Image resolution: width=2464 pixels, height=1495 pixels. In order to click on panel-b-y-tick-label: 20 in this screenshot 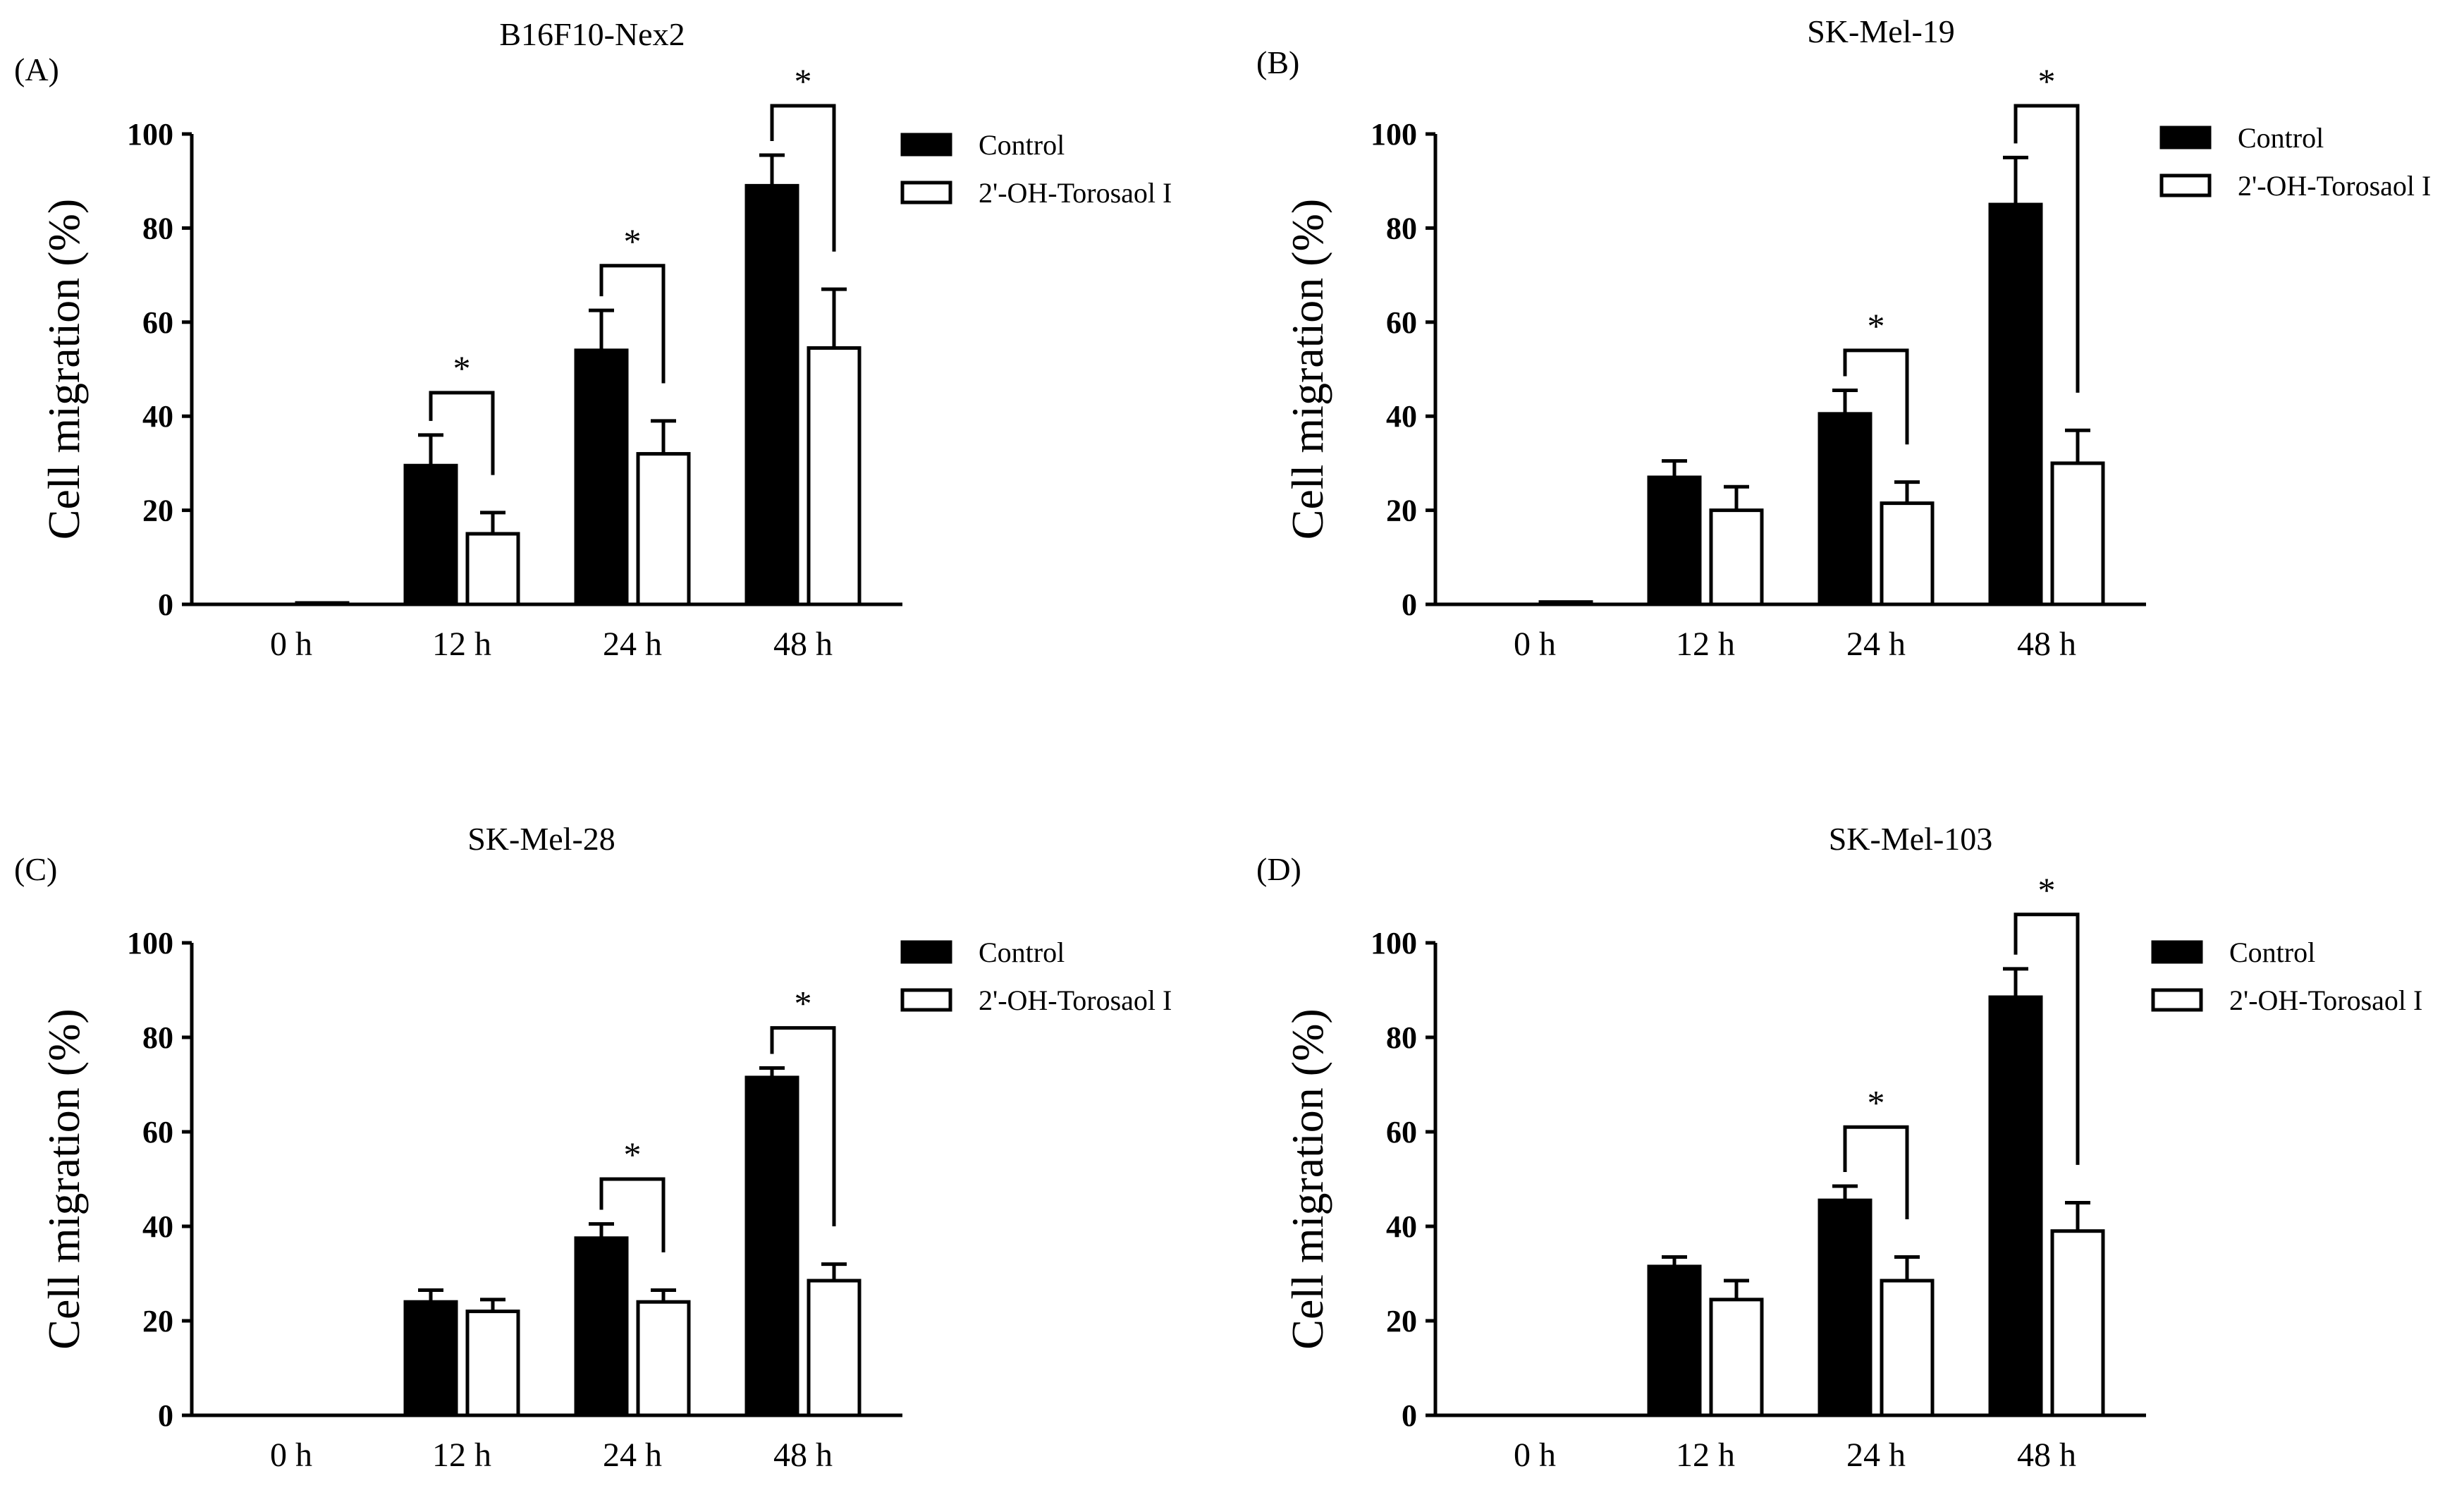, I will do `click(1401, 511)`.